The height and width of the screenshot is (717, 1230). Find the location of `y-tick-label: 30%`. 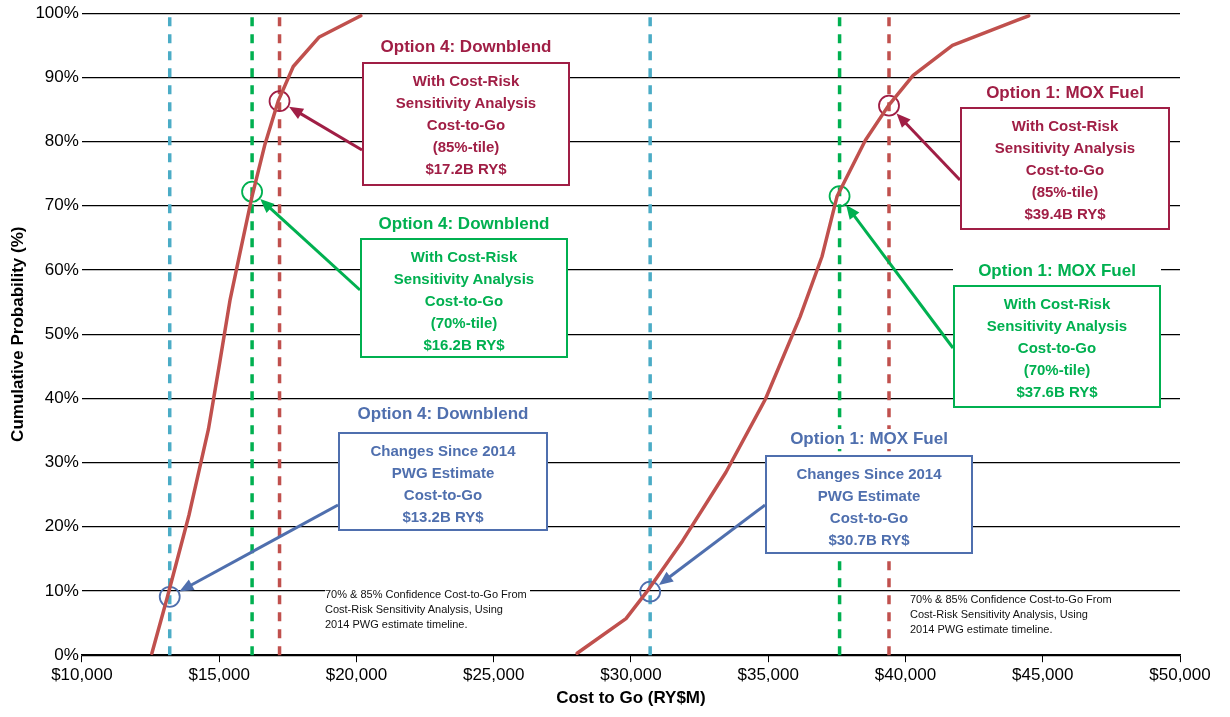

y-tick-label: 30% is located at coordinates (61, 462).